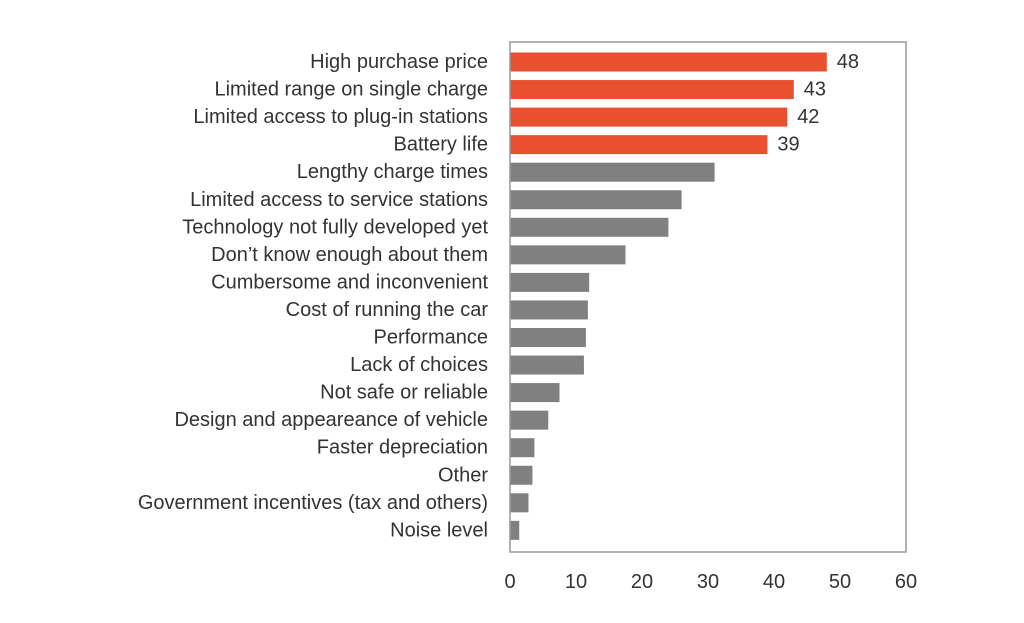 The height and width of the screenshot is (623, 1024). I want to click on category-label: Lengthy charge times, so click(392, 172).